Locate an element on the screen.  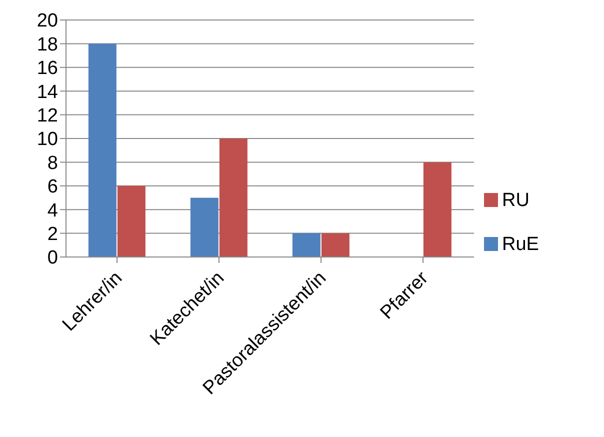
y-tick-label: 8 is located at coordinates (52, 163).